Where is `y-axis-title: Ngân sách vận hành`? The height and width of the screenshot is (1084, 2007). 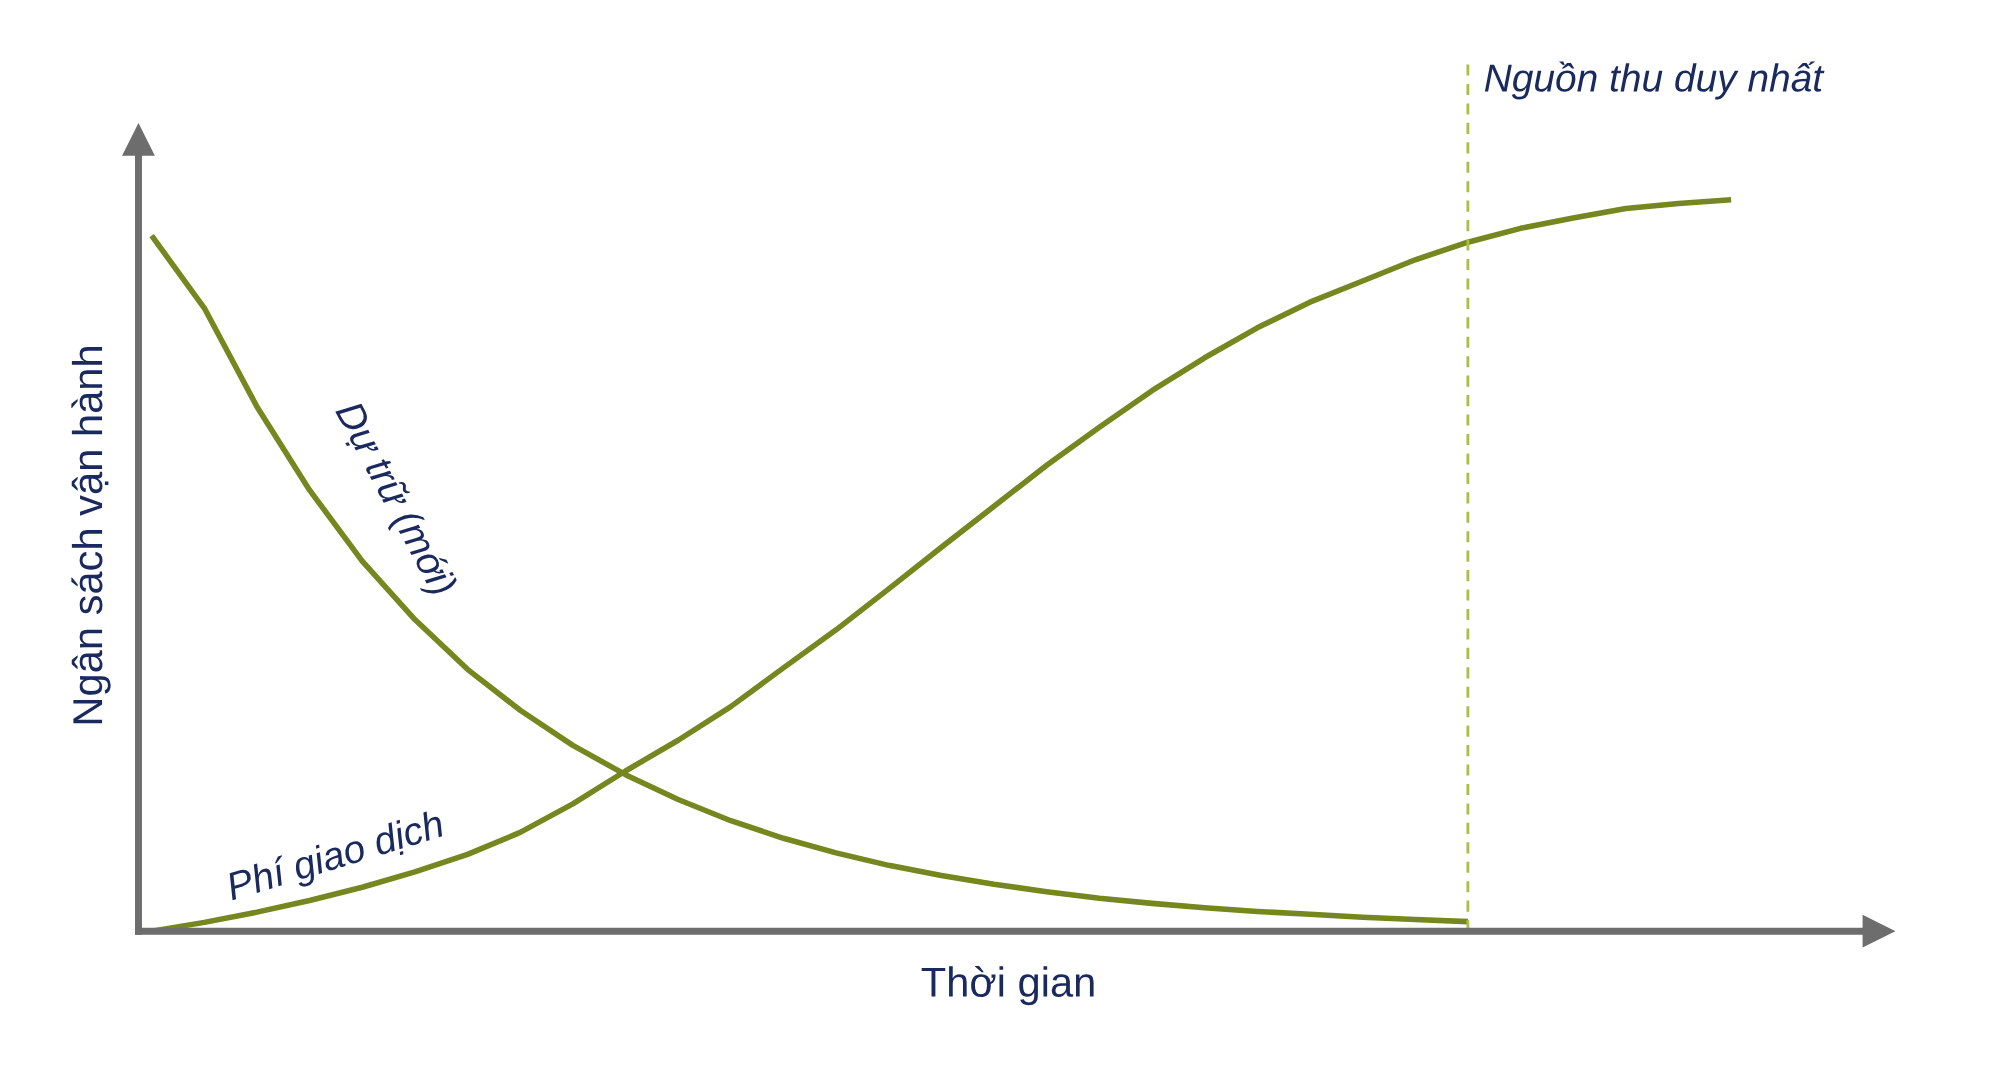 y-axis-title: Ngân sách vận hành is located at coordinates (91, 535).